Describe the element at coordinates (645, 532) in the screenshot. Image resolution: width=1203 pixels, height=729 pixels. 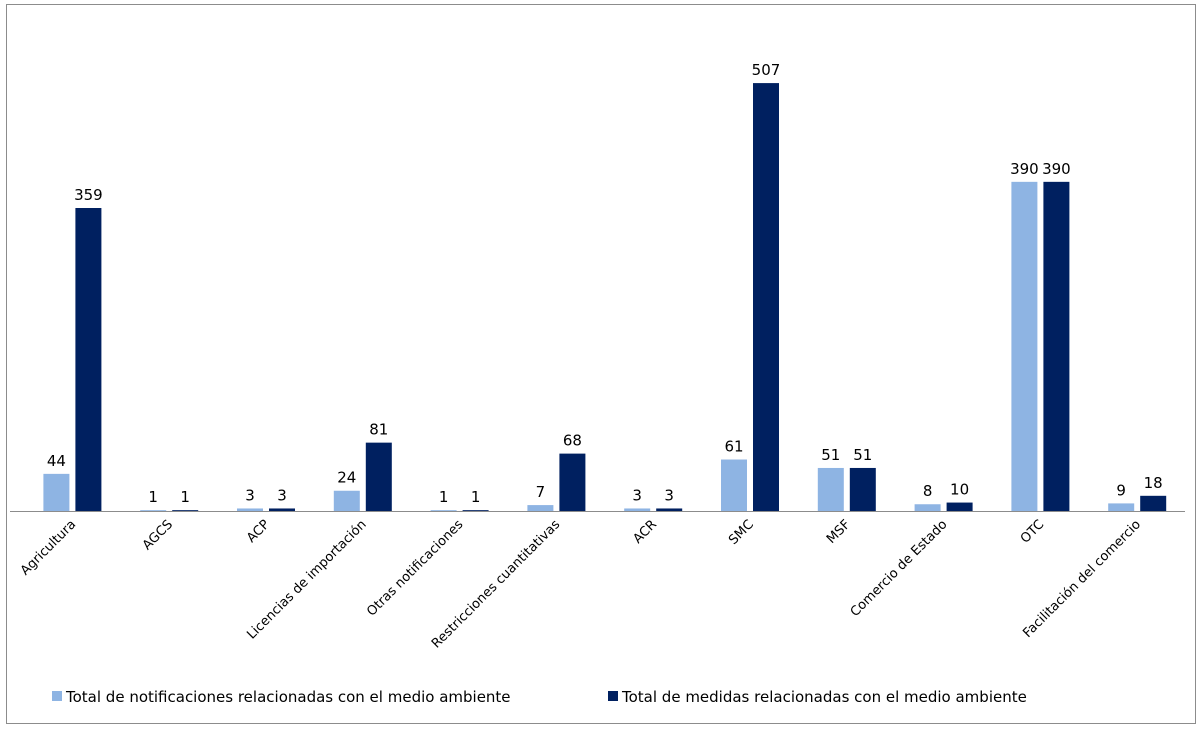
I see `x-tick-label-6: ACR` at that location.